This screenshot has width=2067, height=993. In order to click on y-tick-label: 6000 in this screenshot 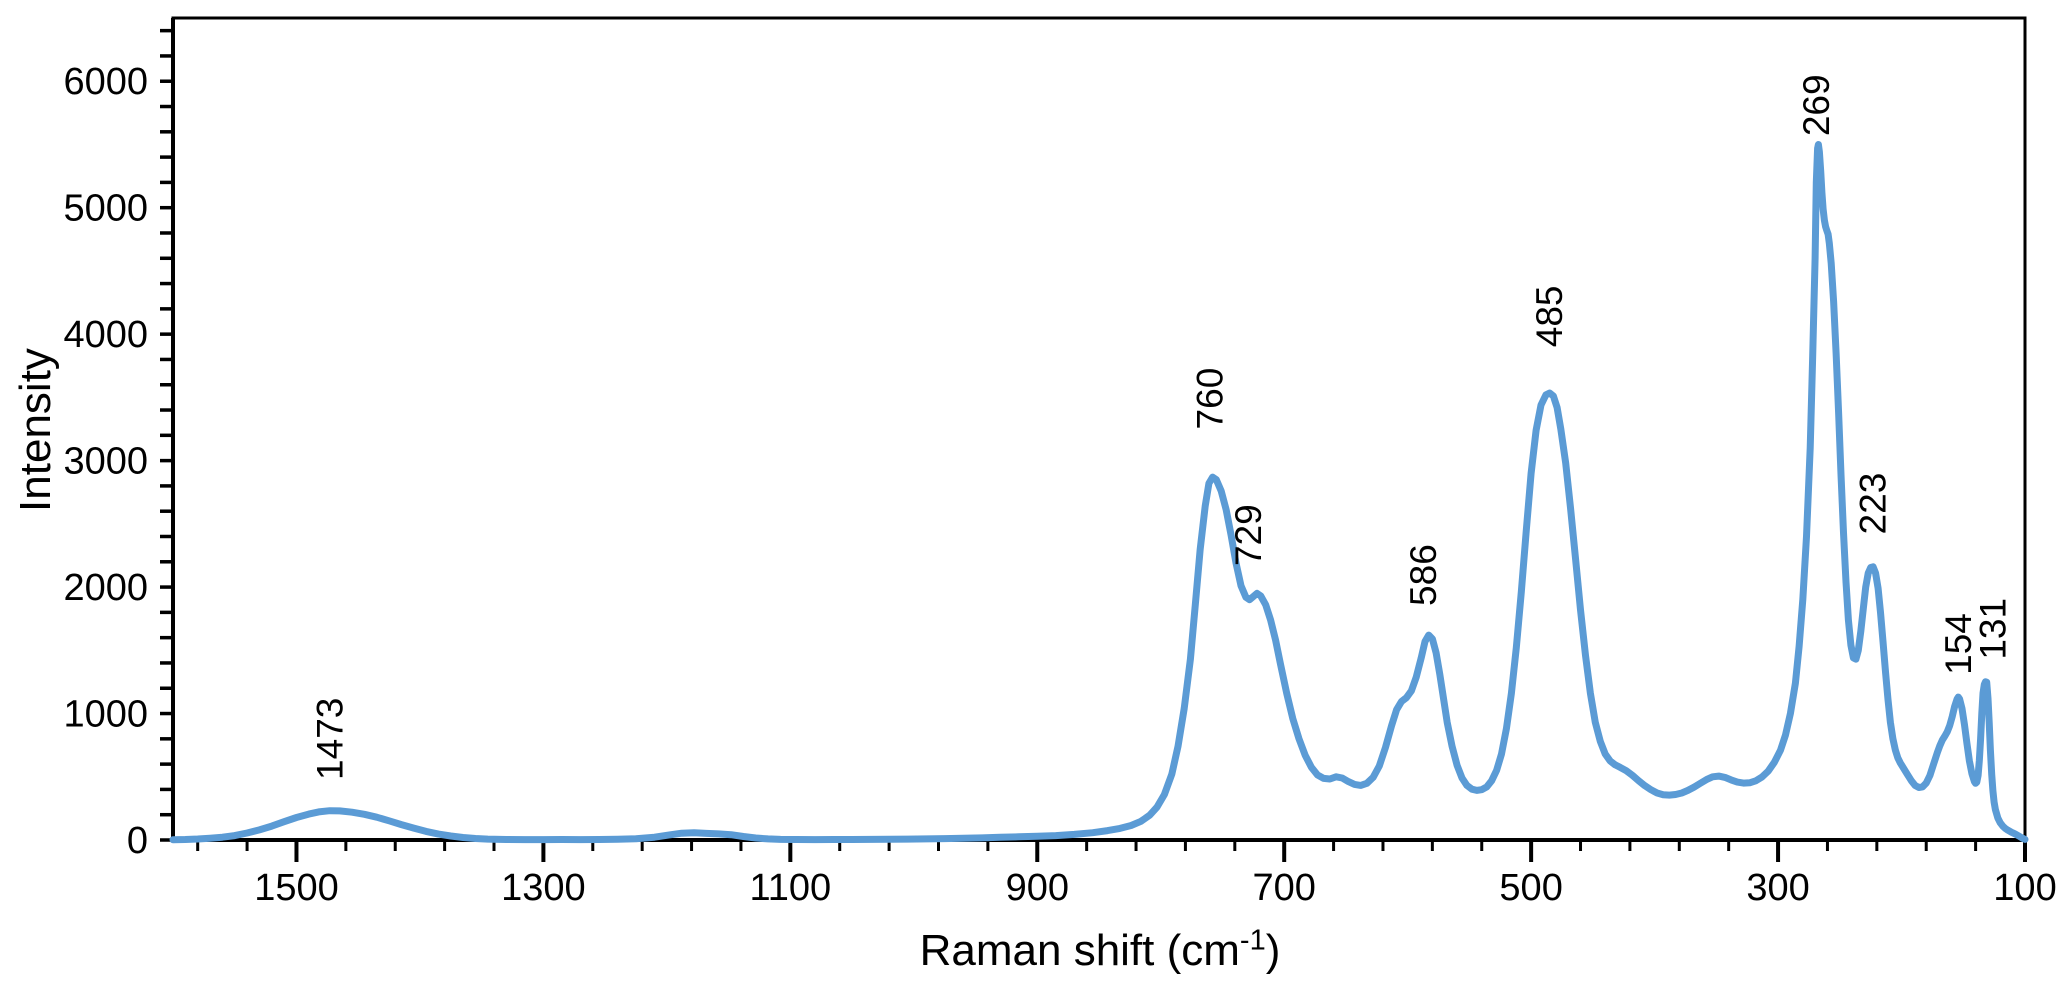, I will do `click(105, 82)`.